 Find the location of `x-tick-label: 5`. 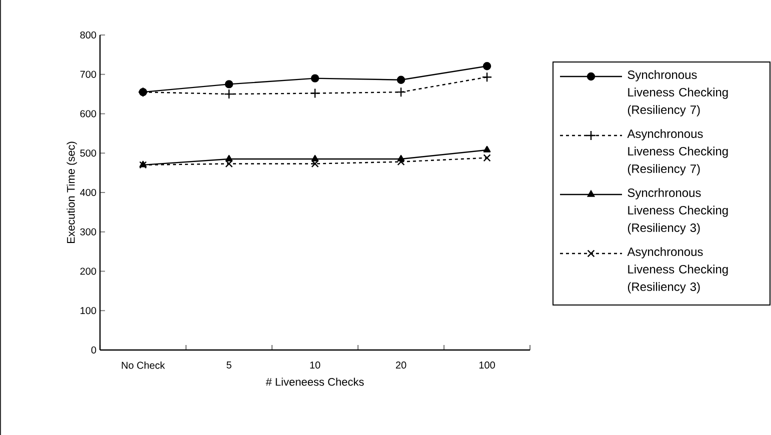

x-tick-label: 5 is located at coordinates (229, 365).